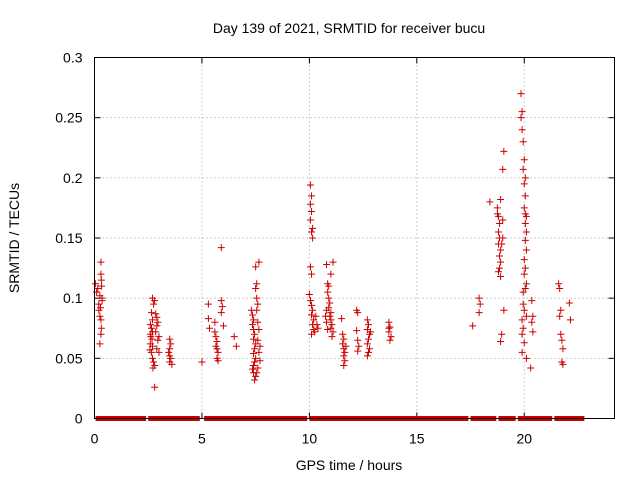 The width and height of the screenshot is (640, 480). Describe the element at coordinates (349, 465) in the screenshot. I see `x-axis-label: GPS time / hours` at that location.